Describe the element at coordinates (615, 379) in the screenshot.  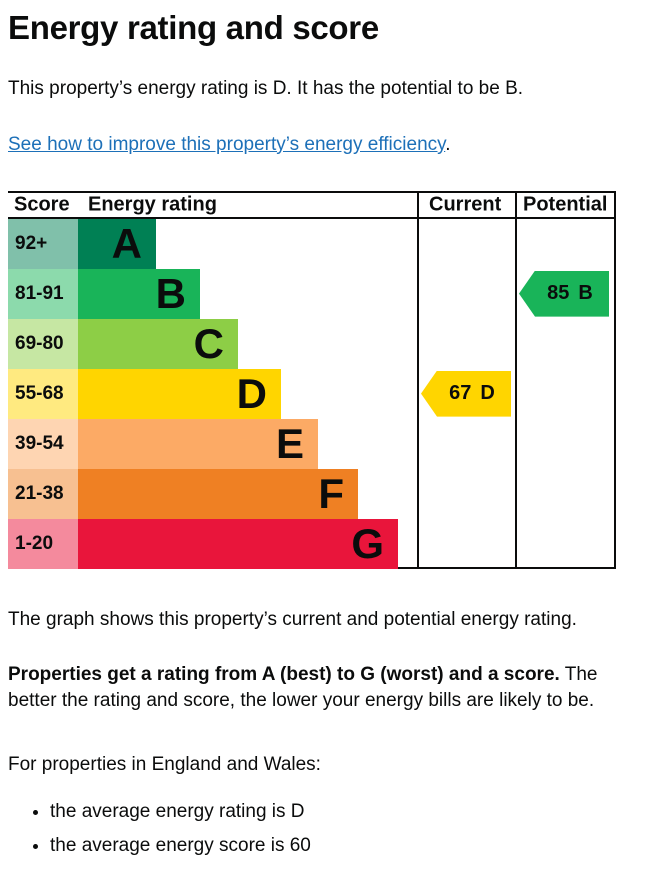
I see `table-right-border` at that location.